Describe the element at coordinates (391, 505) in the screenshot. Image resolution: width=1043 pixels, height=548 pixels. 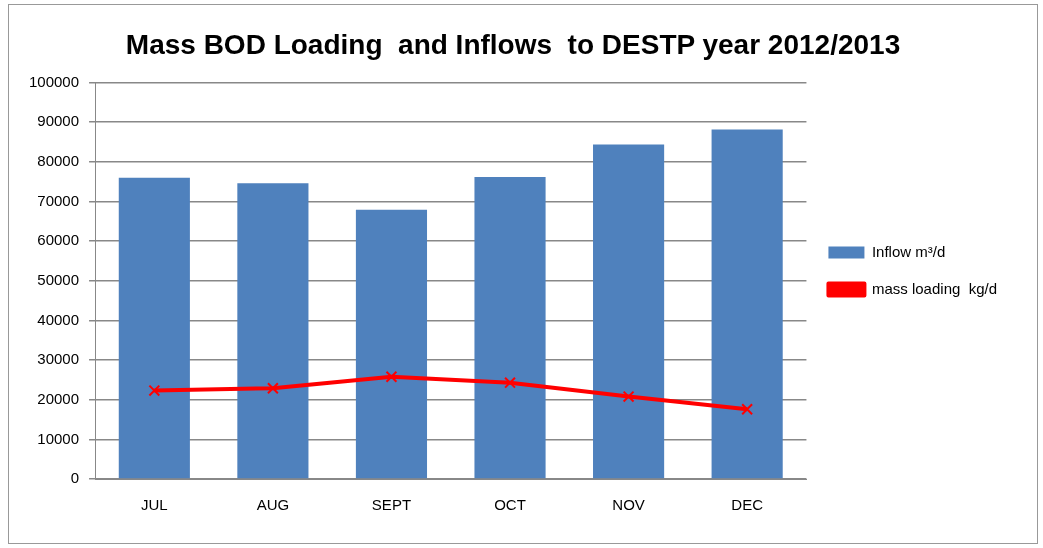
I see `x-tick-label: SEPT` at that location.